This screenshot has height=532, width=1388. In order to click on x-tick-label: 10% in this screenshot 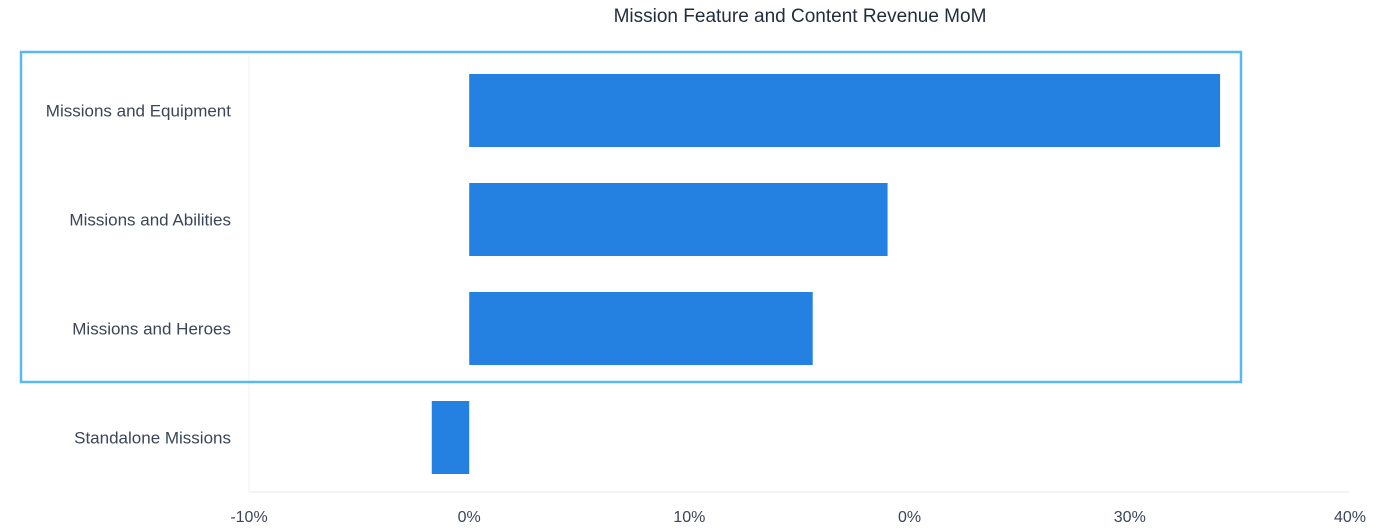, I will do `click(689, 517)`.